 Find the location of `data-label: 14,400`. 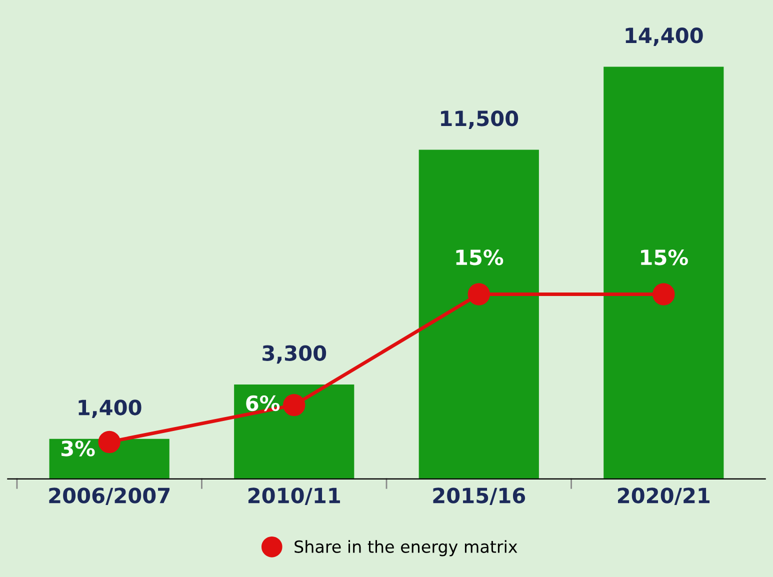

data-label: 14,400 is located at coordinates (664, 37).